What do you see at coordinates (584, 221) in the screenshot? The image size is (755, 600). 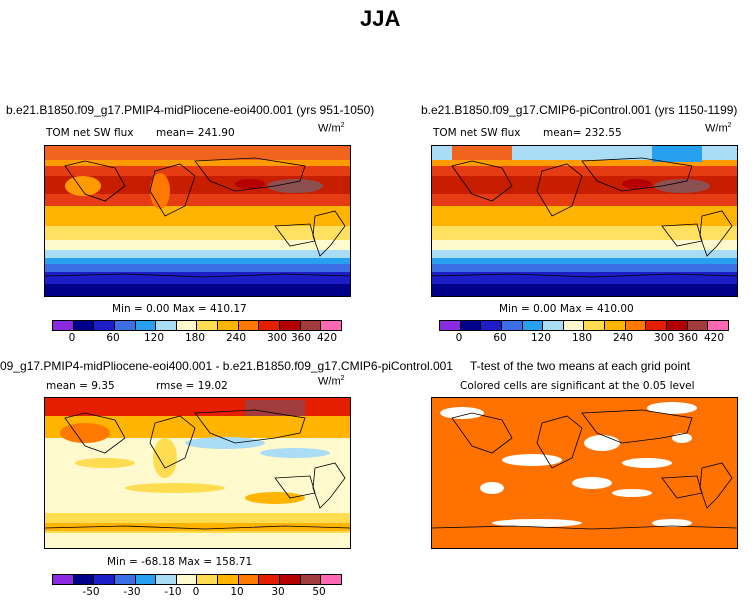 I see `map-picontrol-sw-flux` at bounding box center [584, 221].